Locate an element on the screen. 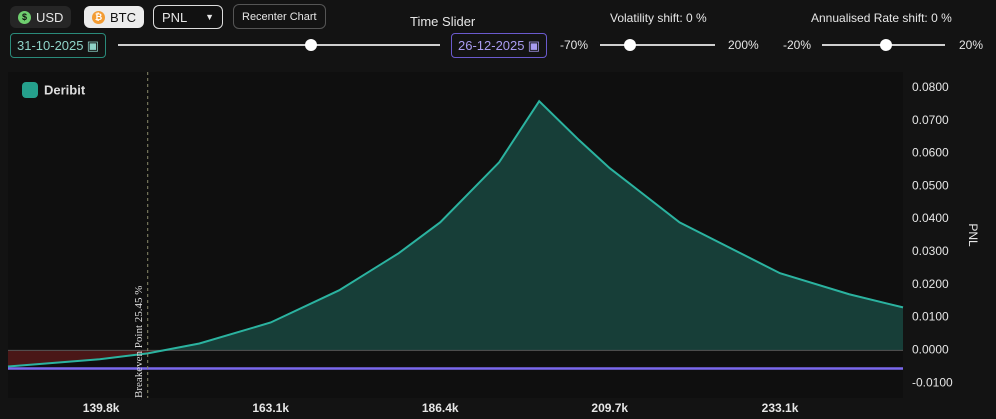 The image size is (996, 419). y-tick-label: 0.0500 is located at coordinates (930, 185).